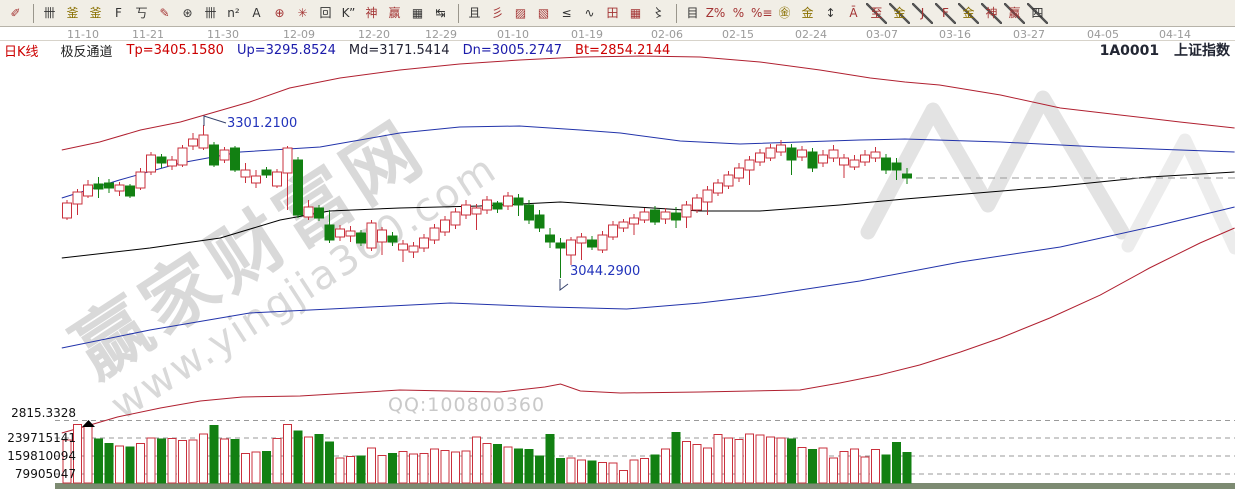 Image resolution: width=1235 pixels, height=489 pixels. Describe the element at coordinates (371, 12) in the screenshot. I see `tool-icon-1-14: 神` at that location.